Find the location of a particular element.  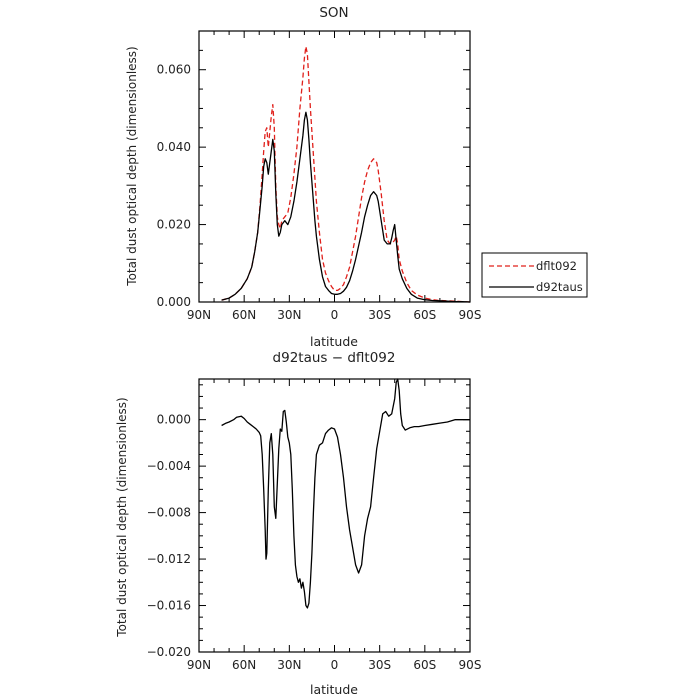

top-panel-title: SON is located at coordinates (333, 13).